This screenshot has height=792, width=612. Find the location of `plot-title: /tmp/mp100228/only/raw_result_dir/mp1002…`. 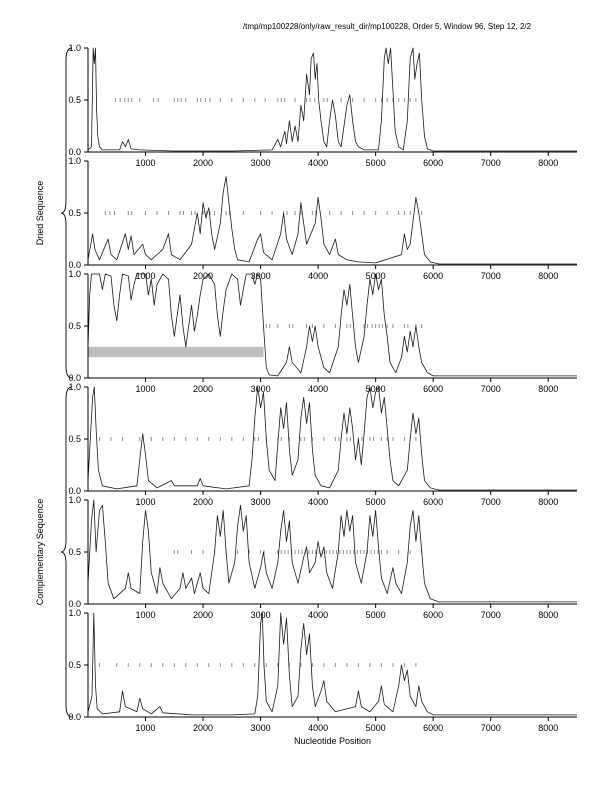

plot-title: /tmp/mp100228/only/raw_result_dir/mp1002… is located at coordinates (387, 26).